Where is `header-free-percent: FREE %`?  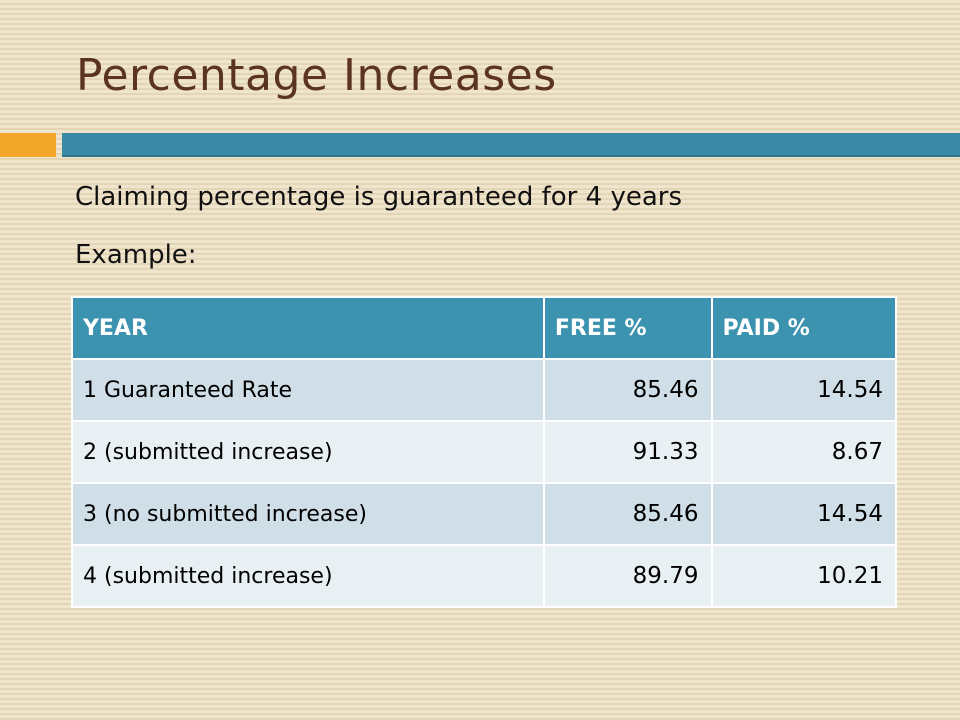
header-free-percent: FREE % is located at coordinates (627, 328).